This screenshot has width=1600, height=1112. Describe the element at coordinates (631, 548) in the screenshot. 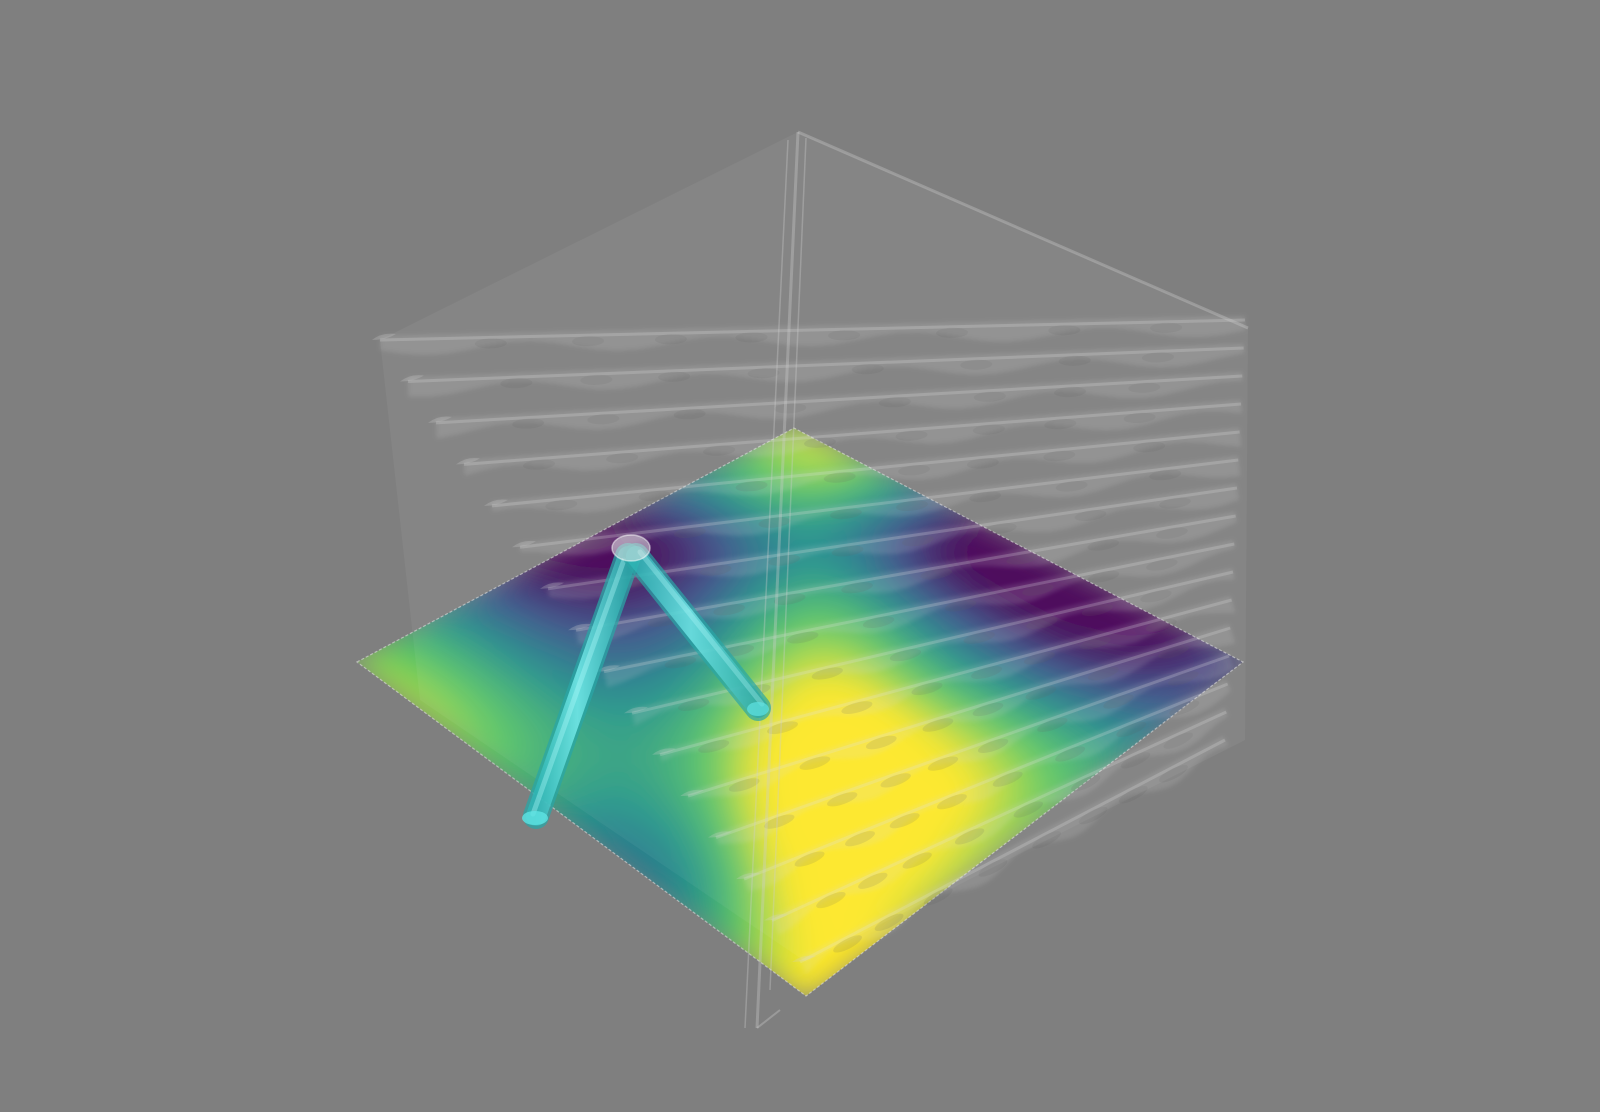

I see `tube-joint-cap` at that location.